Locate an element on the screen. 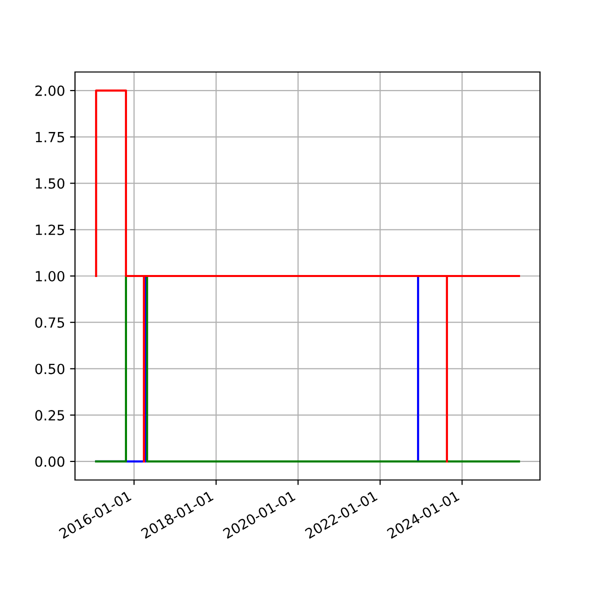 This screenshot has width=600, height=600. y-tick-label: 0.25 is located at coordinates (49, 415).